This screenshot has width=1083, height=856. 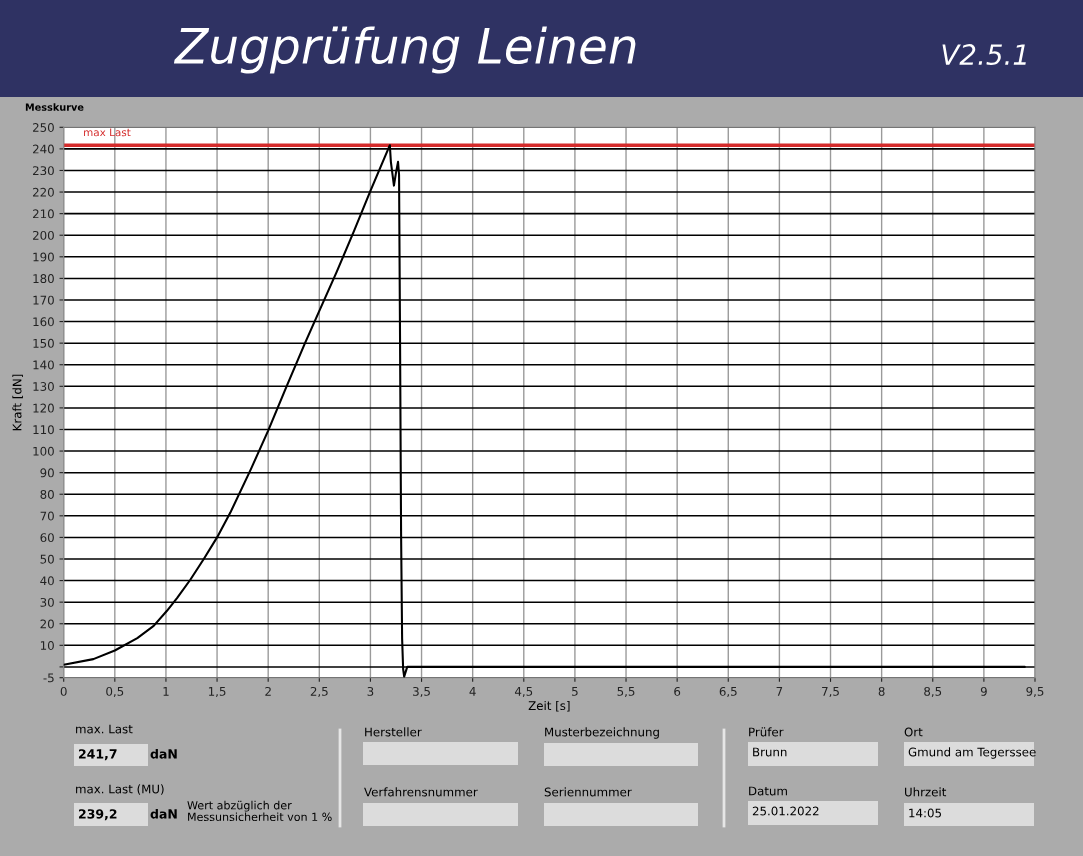 I want to click on ref-line-label: max Last, so click(x=107, y=132).